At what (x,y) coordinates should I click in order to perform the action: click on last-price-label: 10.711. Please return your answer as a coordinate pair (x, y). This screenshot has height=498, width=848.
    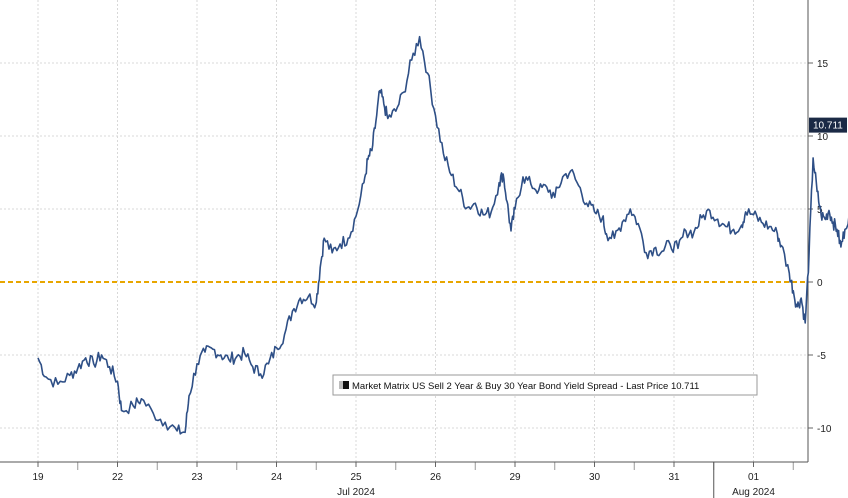
    Looking at the image, I should click on (828, 126).